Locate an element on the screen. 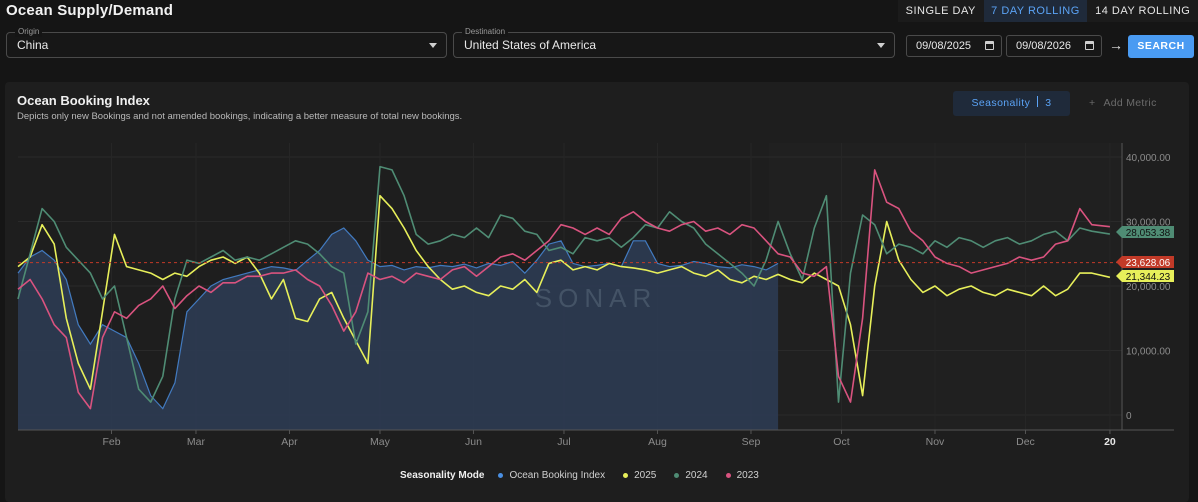  latest-value-label-2024: 28,053.38 is located at coordinates (1145, 232).